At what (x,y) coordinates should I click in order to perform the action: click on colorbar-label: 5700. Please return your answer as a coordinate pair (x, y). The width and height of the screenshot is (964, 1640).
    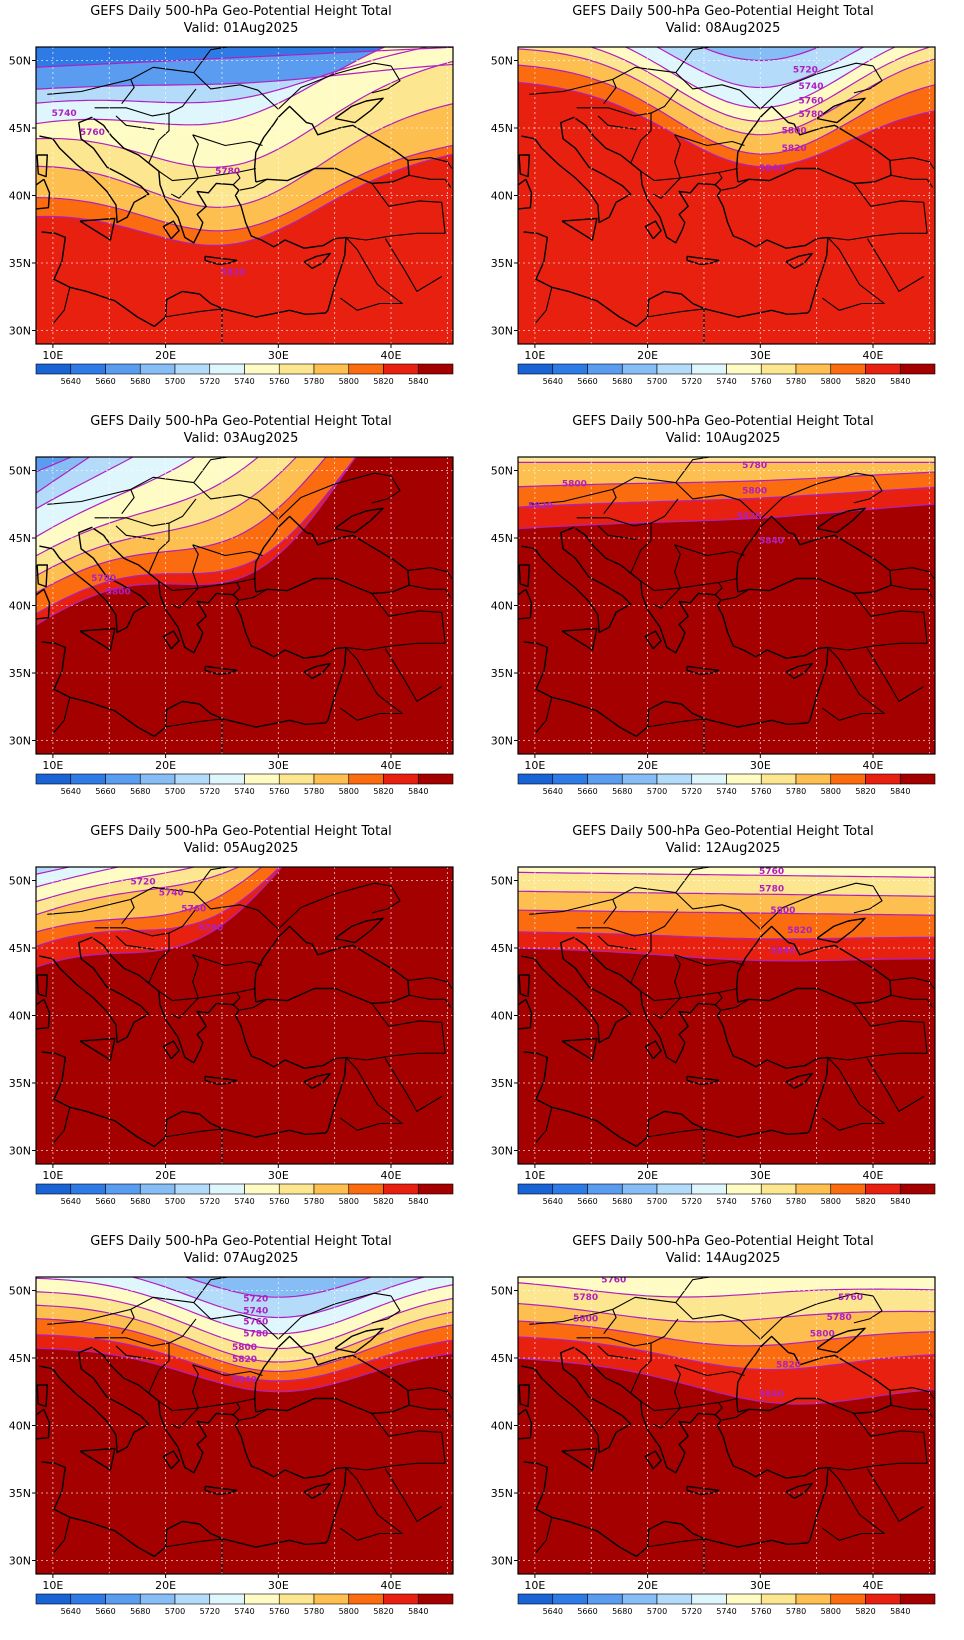
    Looking at the image, I should click on (657, 381).